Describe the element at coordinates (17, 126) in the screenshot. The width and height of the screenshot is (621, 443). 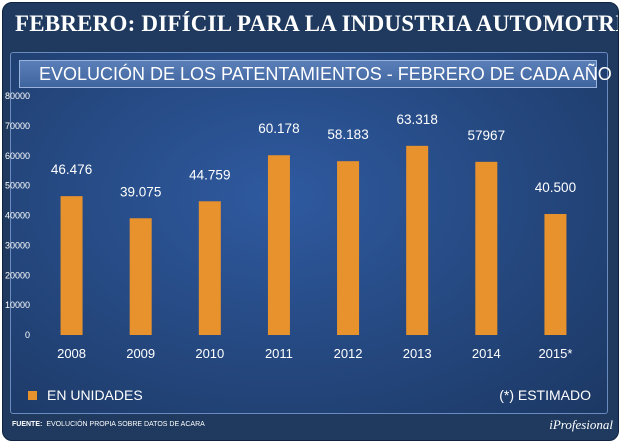
I see `y-tick-label: 70000` at that location.